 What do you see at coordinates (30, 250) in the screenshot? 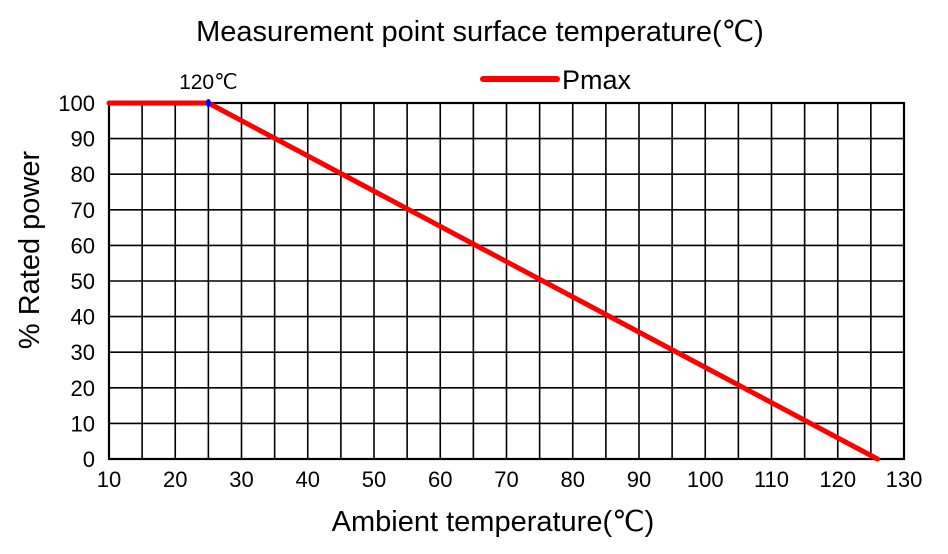
I see `y-axis-label: % Rated power` at bounding box center [30, 250].